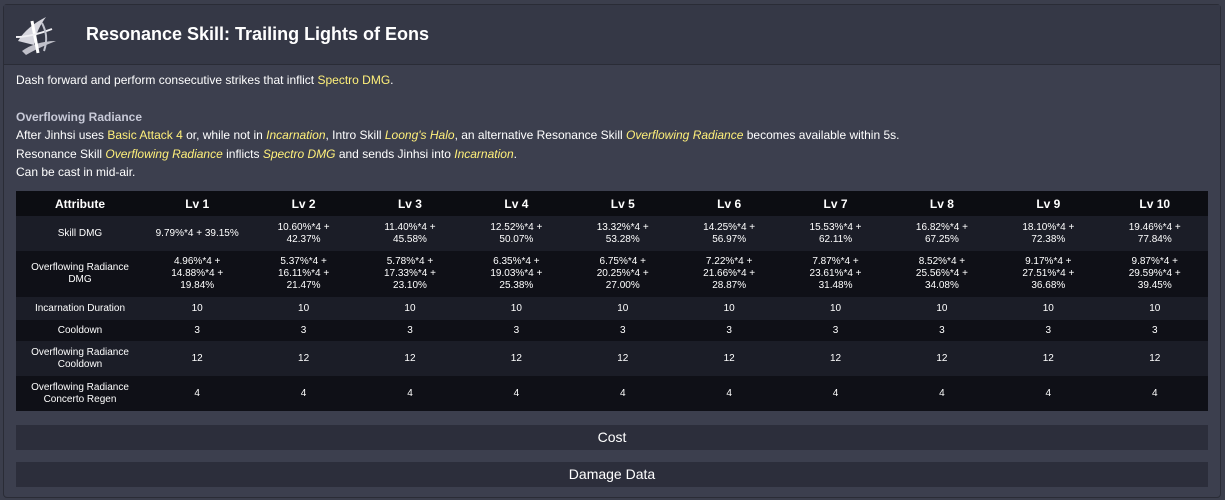 The width and height of the screenshot is (1225, 500). What do you see at coordinates (419, 135) in the screenshot?
I see `keyword-loongs-halo: Loong's Halo` at bounding box center [419, 135].